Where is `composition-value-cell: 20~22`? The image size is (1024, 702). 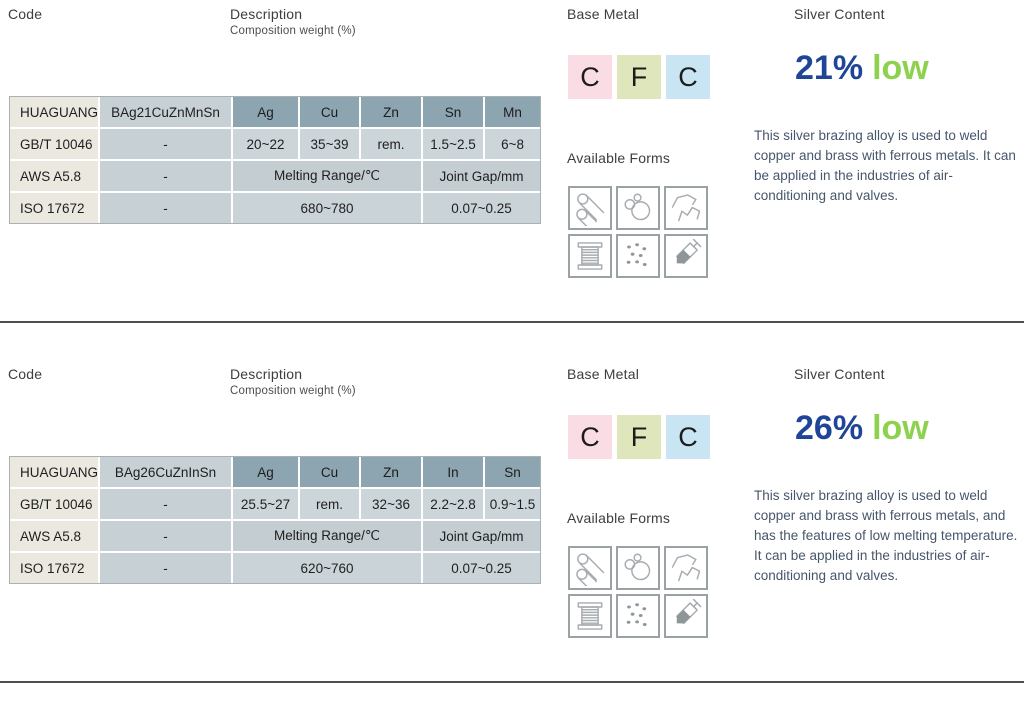
composition-value-cell: 20~22 is located at coordinates (266, 144).